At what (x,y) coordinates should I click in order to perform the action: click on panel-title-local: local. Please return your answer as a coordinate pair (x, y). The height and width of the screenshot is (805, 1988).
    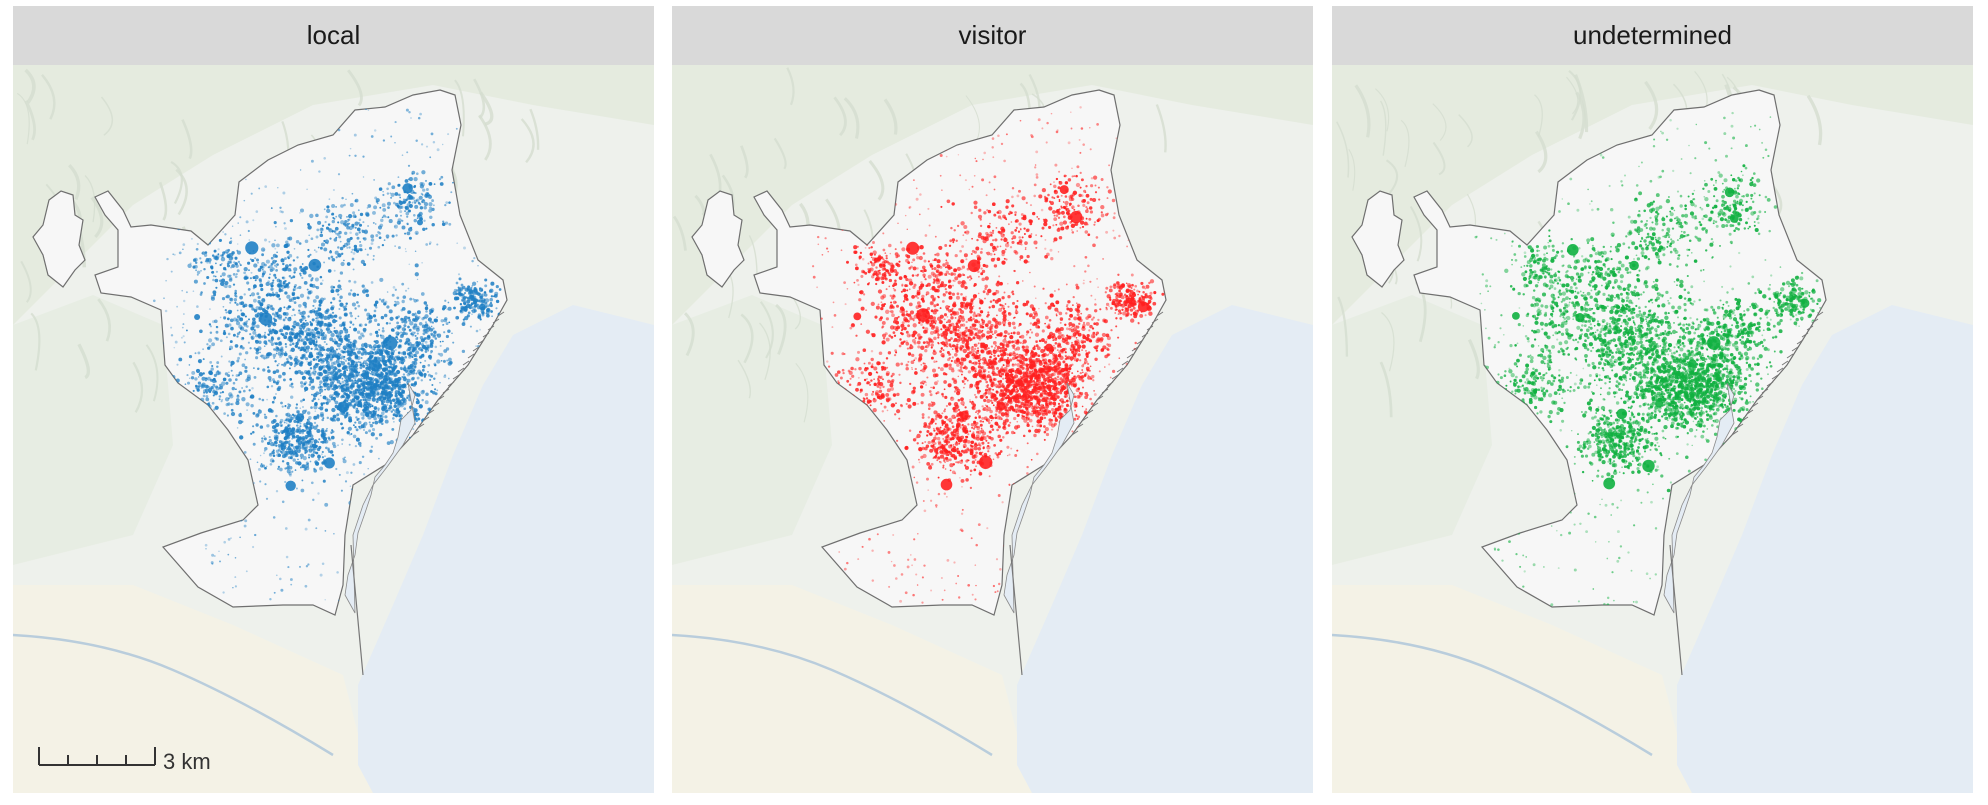
    Looking at the image, I should click on (333, 35).